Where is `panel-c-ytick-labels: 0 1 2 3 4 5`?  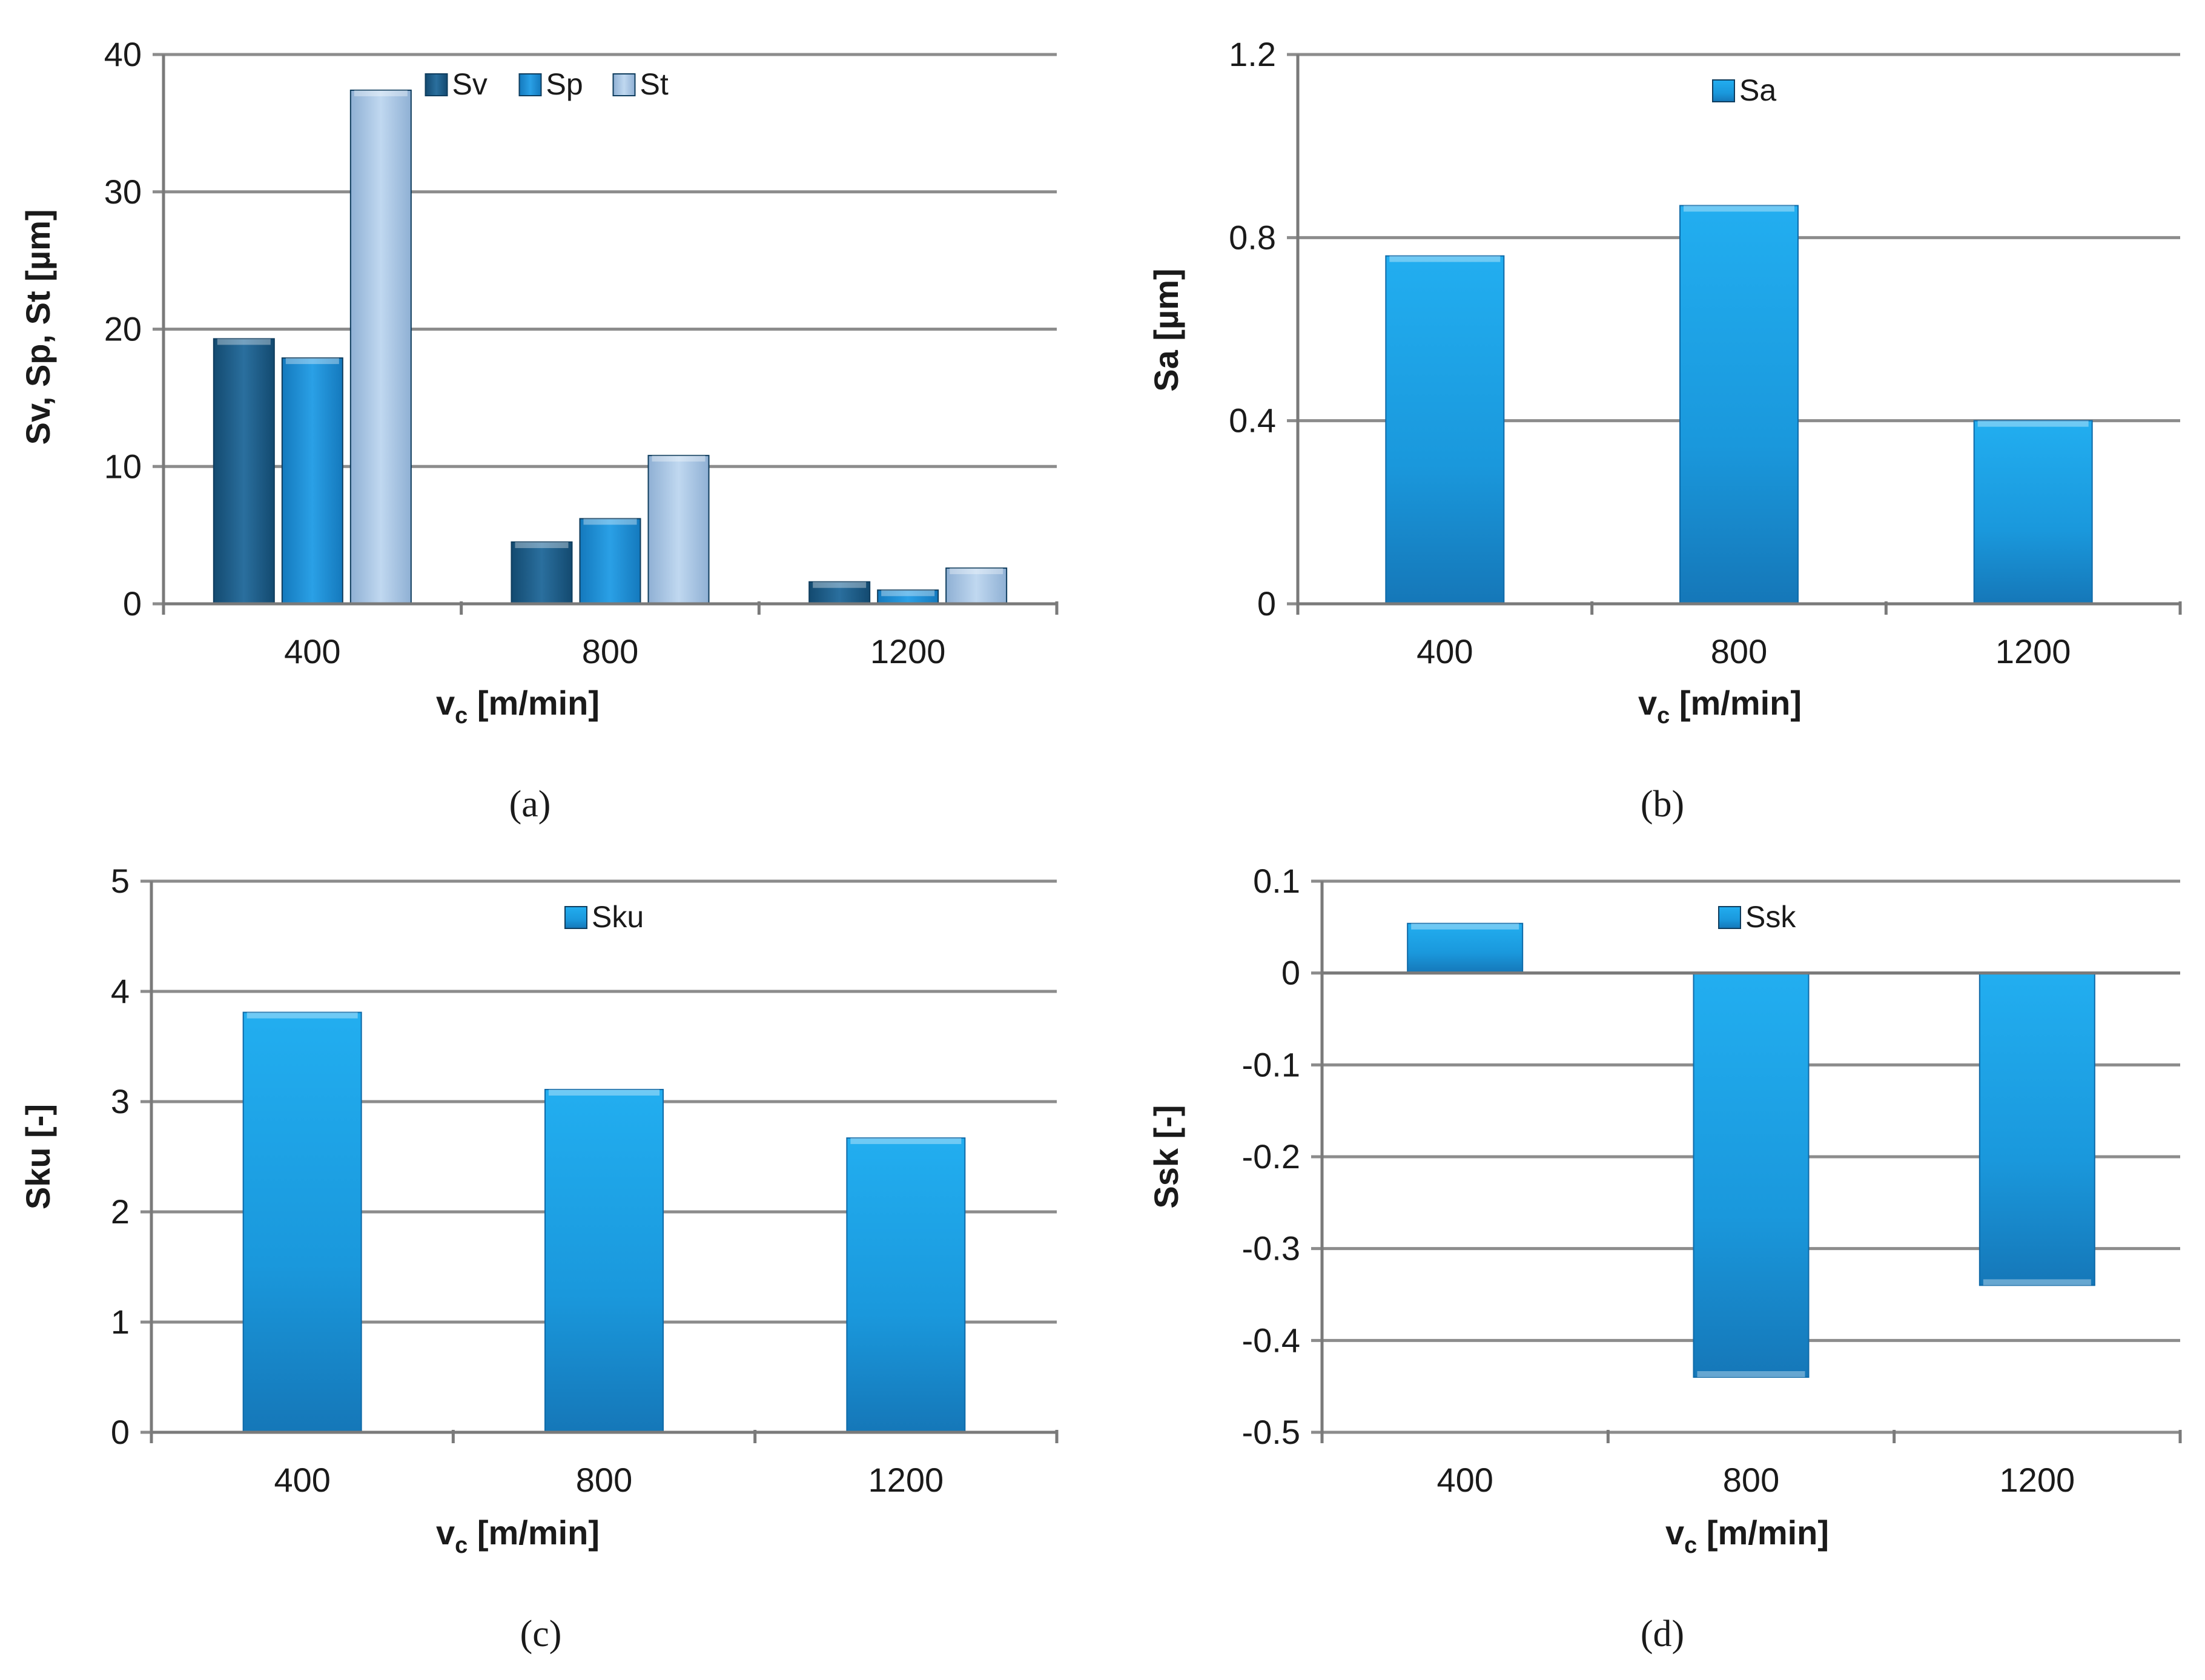
panel-c-ytick-labels: 0 1 2 3 4 5 is located at coordinates (120, 1156).